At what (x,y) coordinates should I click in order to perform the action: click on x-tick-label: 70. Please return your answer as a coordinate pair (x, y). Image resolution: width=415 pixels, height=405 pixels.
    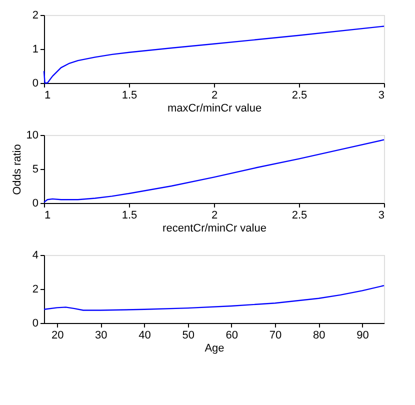
    Looking at the image, I should click on (275, 336).